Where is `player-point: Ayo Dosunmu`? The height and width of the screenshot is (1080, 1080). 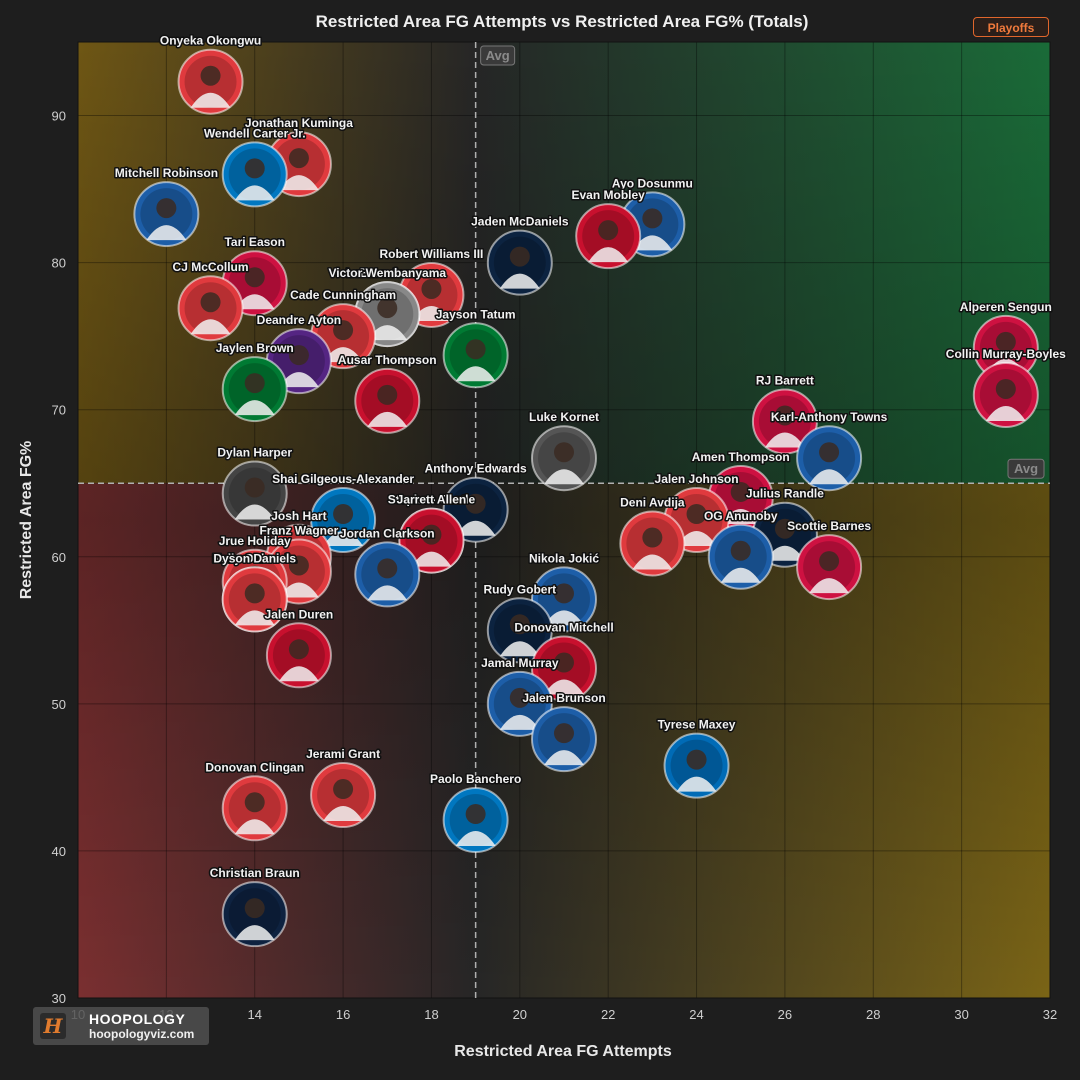
player-point: Ayo Dosunmu is located at coordinates (652, 216).